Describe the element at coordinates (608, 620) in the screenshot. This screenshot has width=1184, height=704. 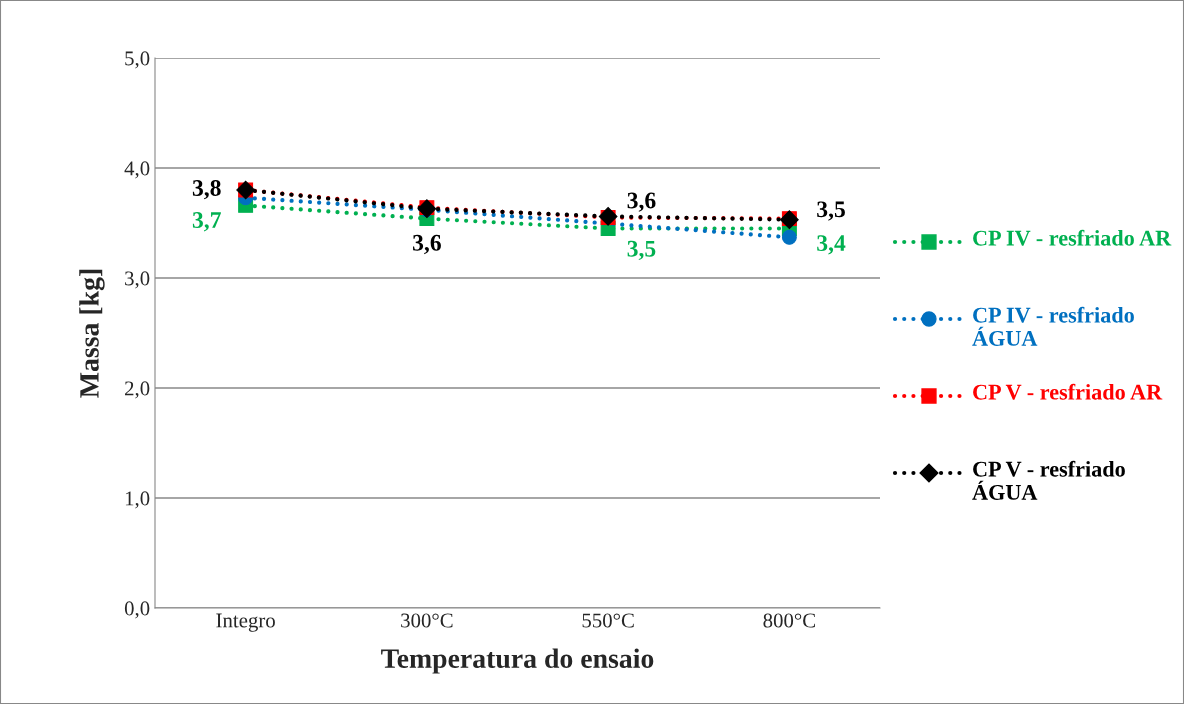
I see `x-tick-label: 550°C` at that location.